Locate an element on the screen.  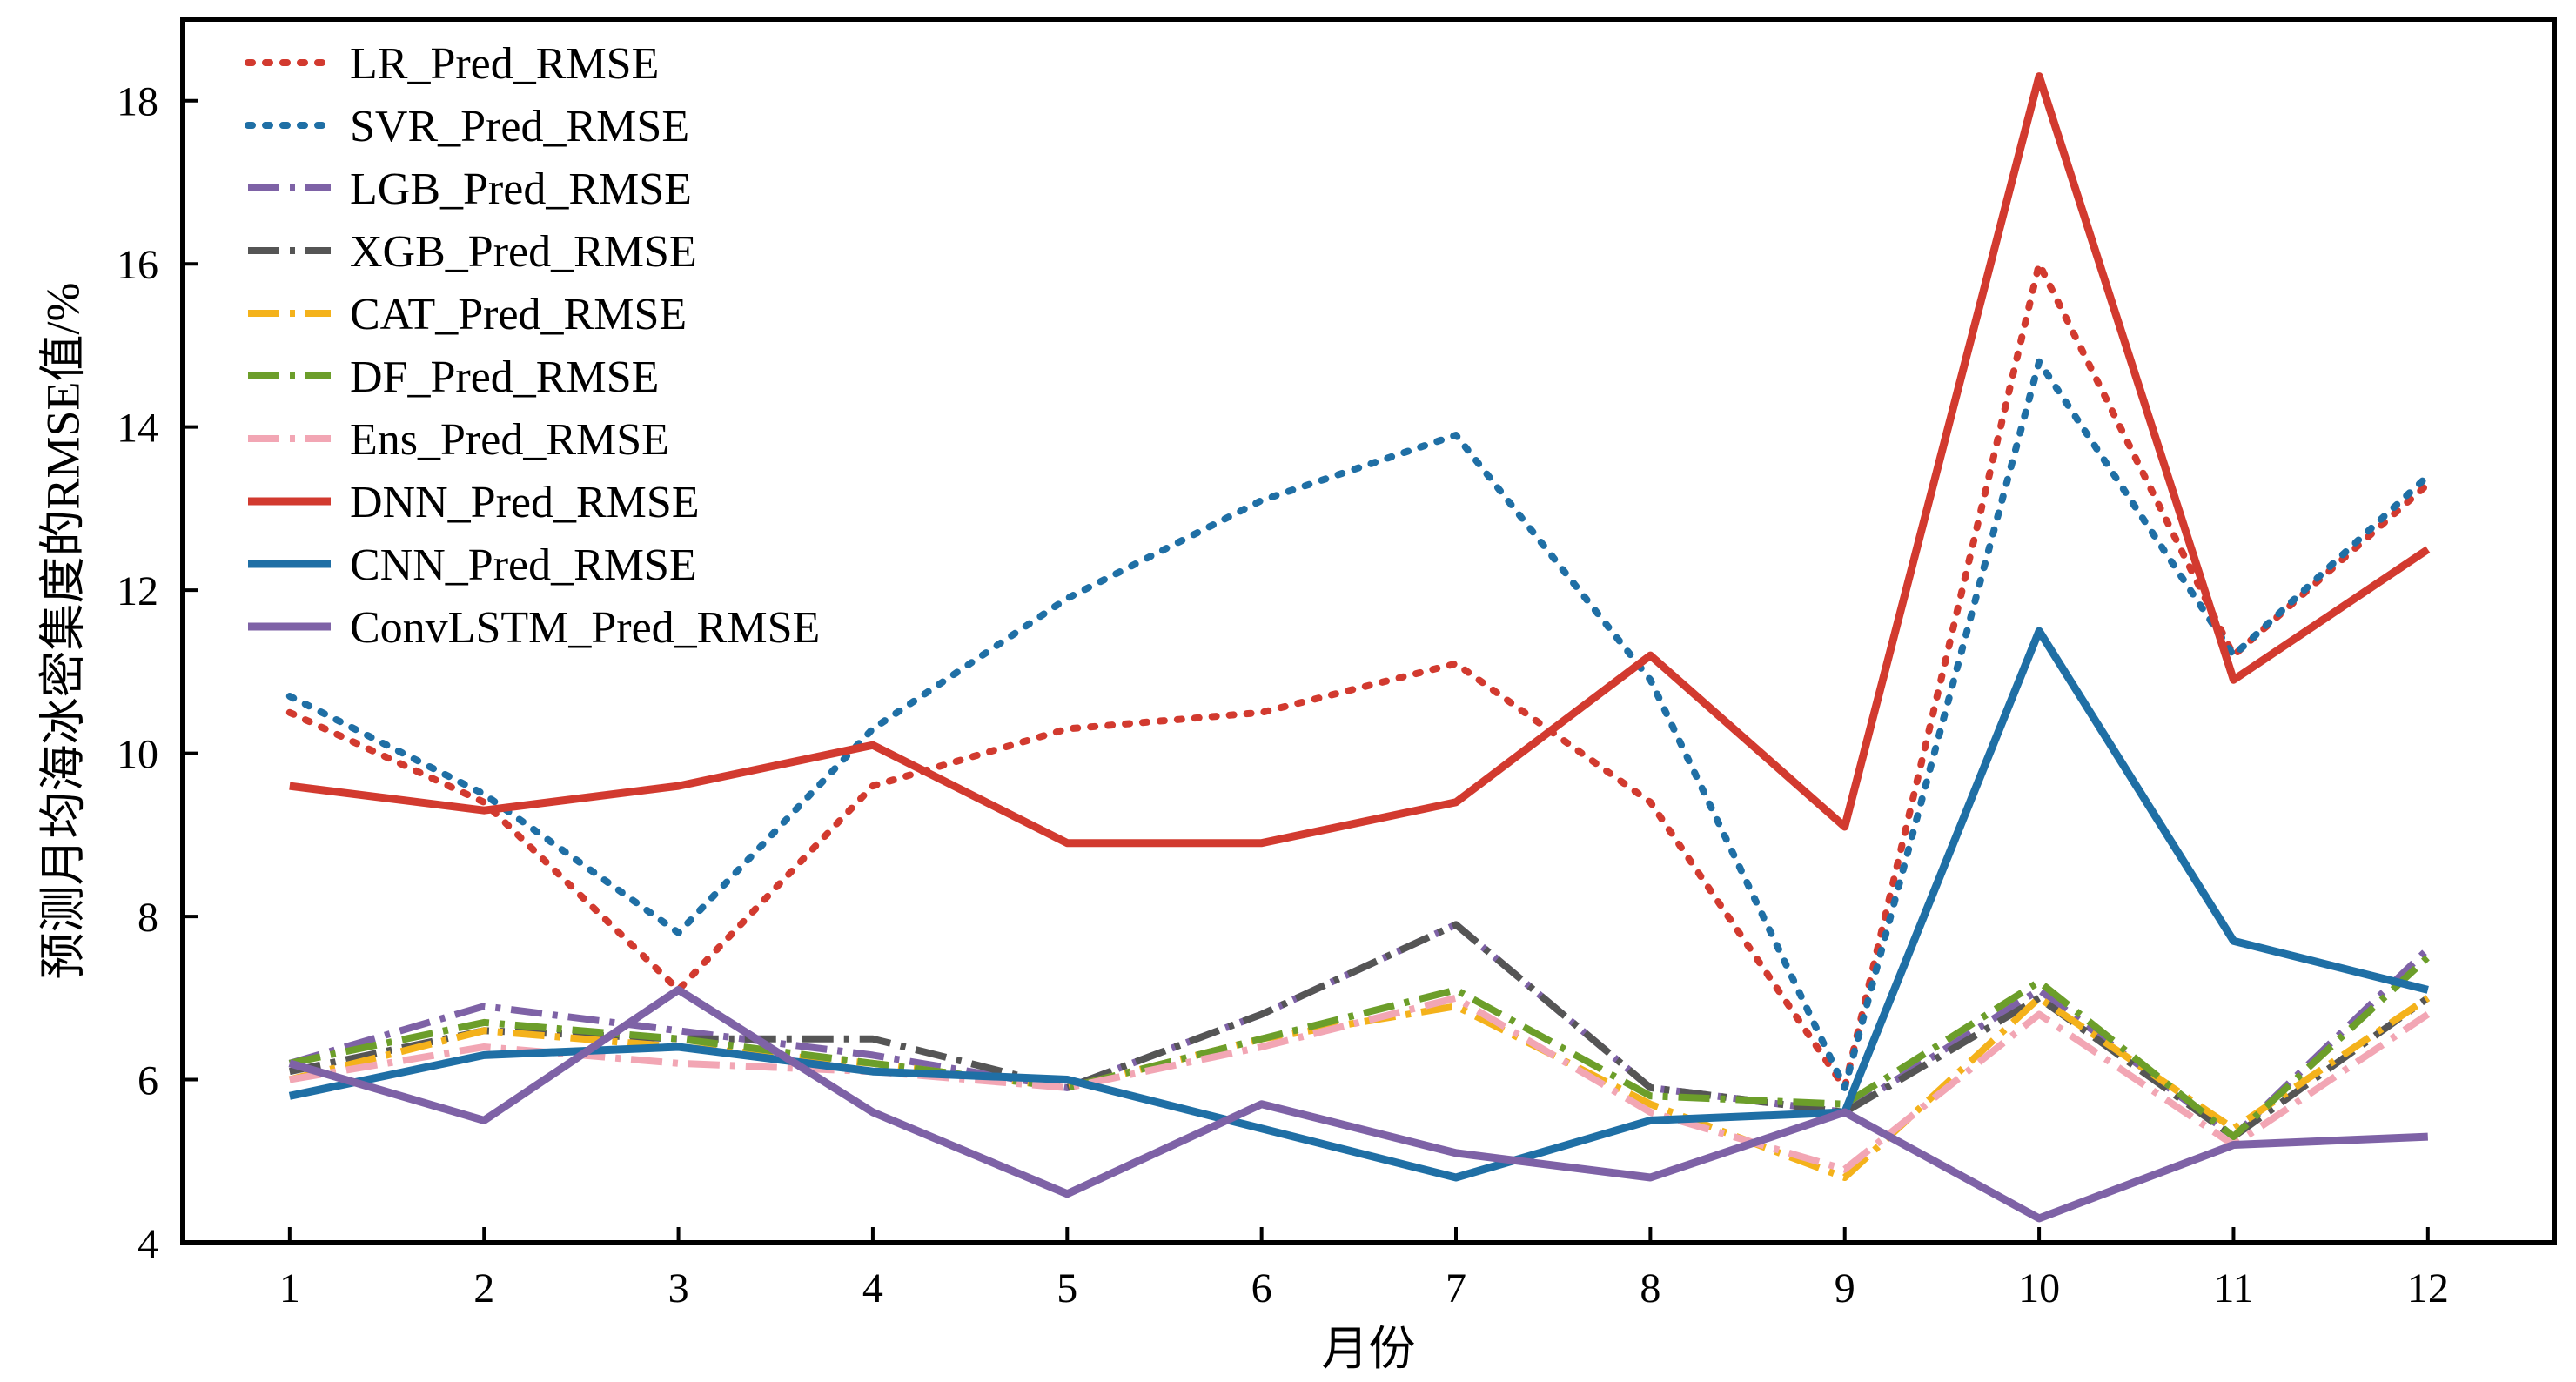
legend-item-convlstm-pred-rmse: ConvLSTM_Pred_RMSE is located at coordinates (534, 628).